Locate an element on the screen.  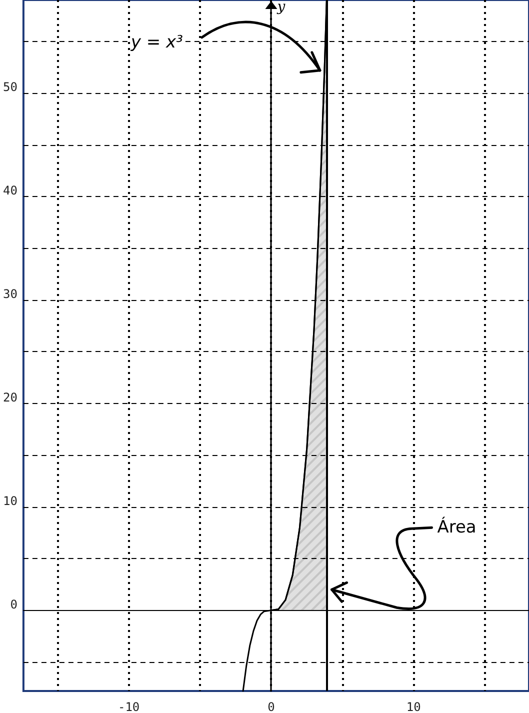
y-tick-label: 10 is located at coordinates (10, 501).